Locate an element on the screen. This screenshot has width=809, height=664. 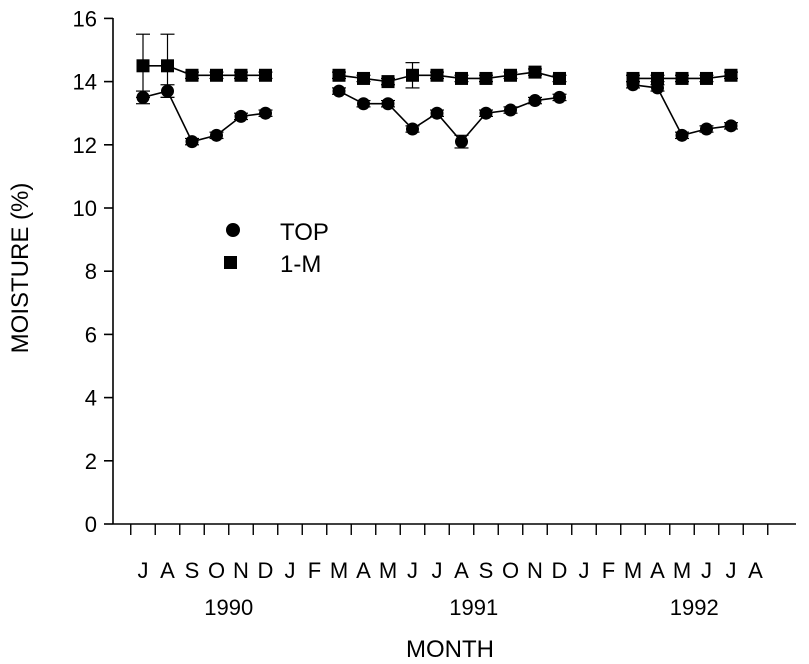
y-axis-title: MOISTURE (%) is located at coordinates (20, 268).